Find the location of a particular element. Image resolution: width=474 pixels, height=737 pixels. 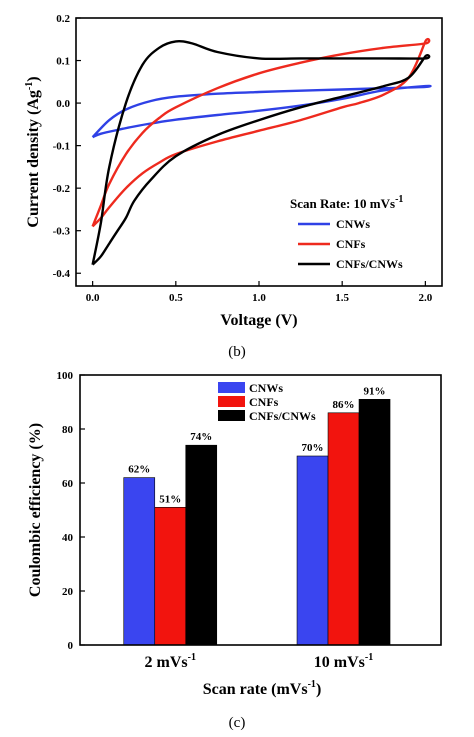

cv-x-tick-label-1: 0.5 is located at coordinates (176, 298).